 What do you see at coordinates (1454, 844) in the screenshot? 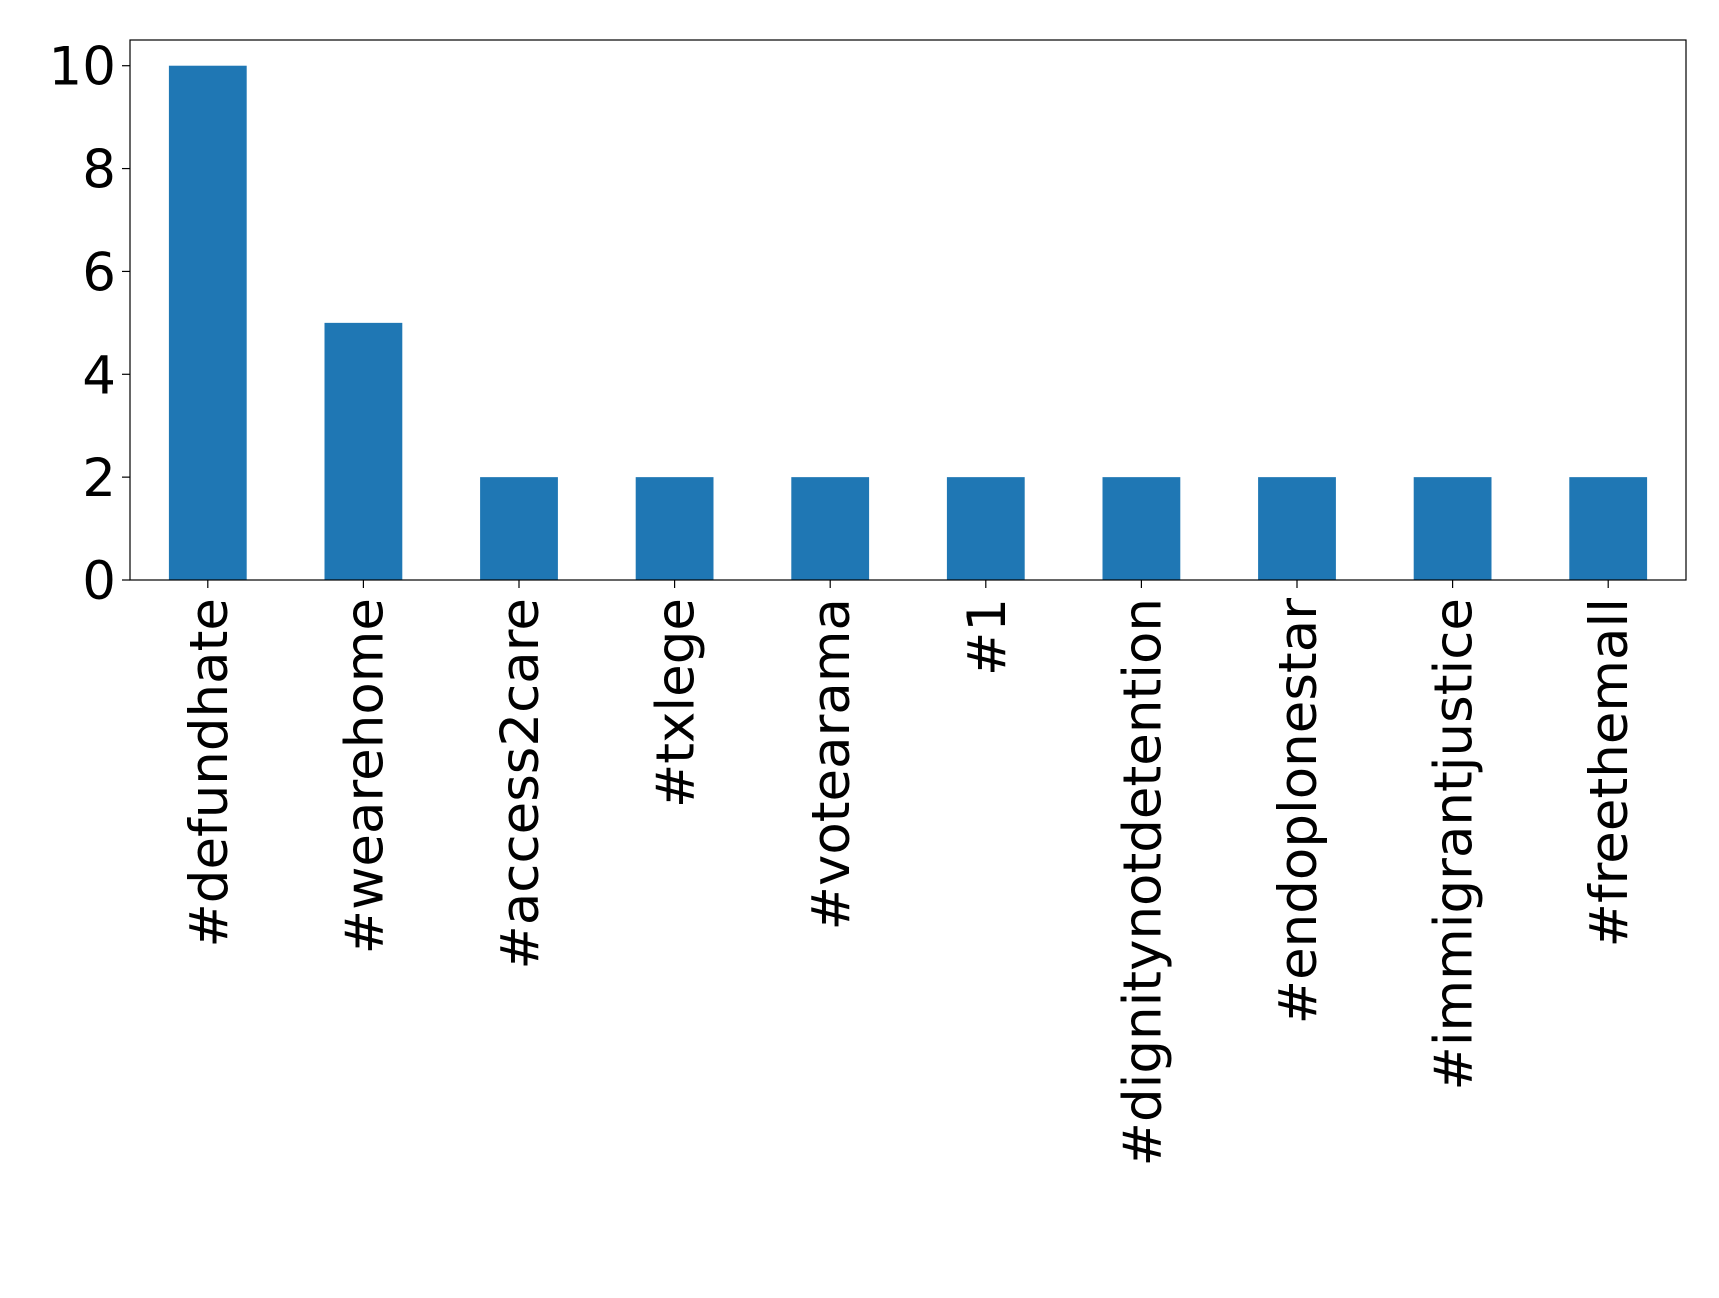
I see `x-tick-label: #immigrantjustice` at bounding box center [1454, 844].